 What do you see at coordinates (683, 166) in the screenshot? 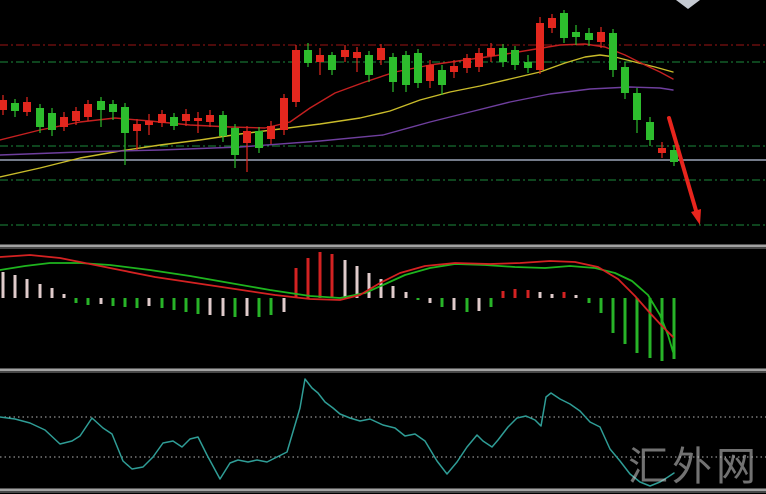
I see `down-arrow` at bounding box center [683, 166].